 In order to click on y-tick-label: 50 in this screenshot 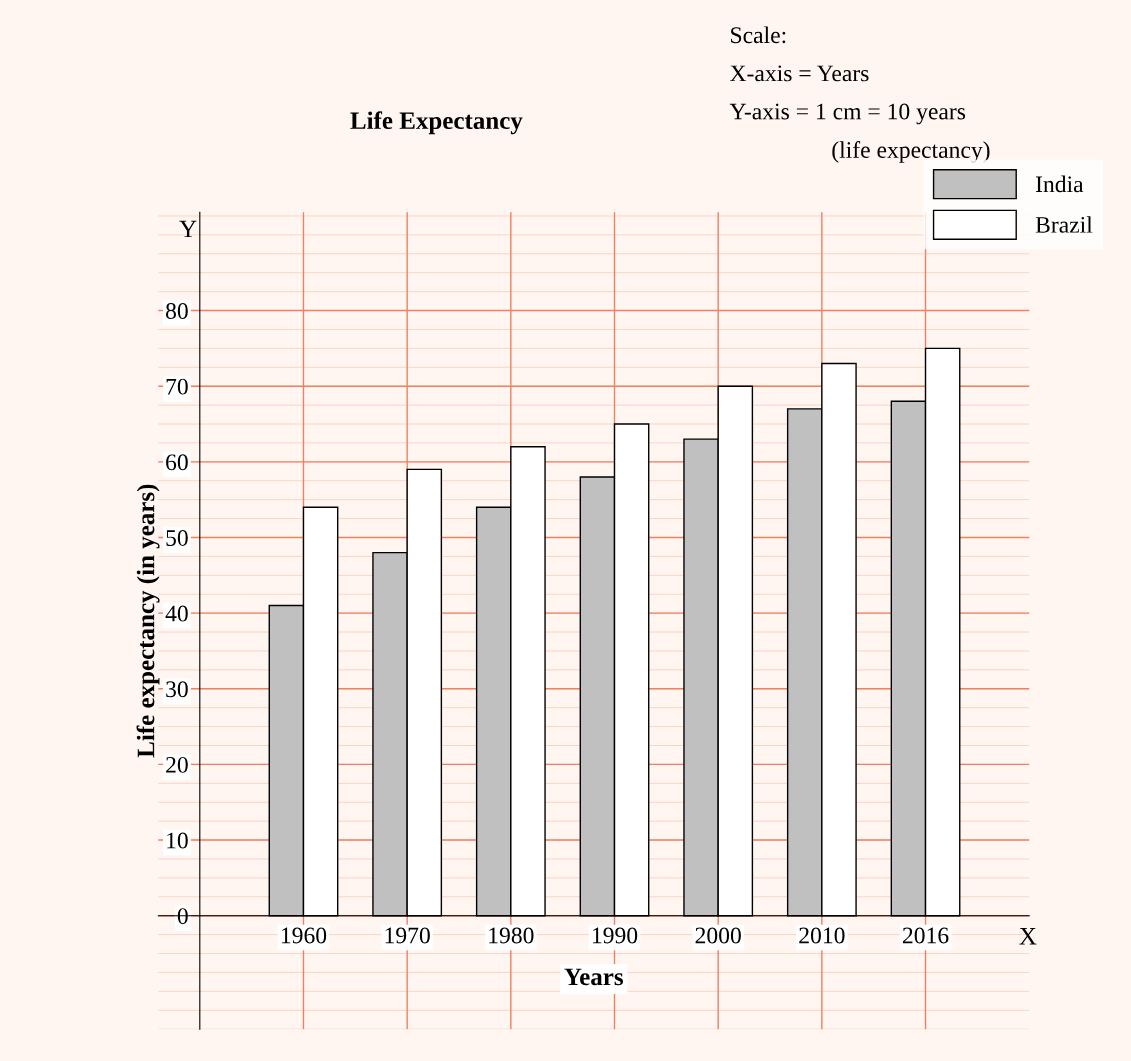, I will do `click(177, 537)`.